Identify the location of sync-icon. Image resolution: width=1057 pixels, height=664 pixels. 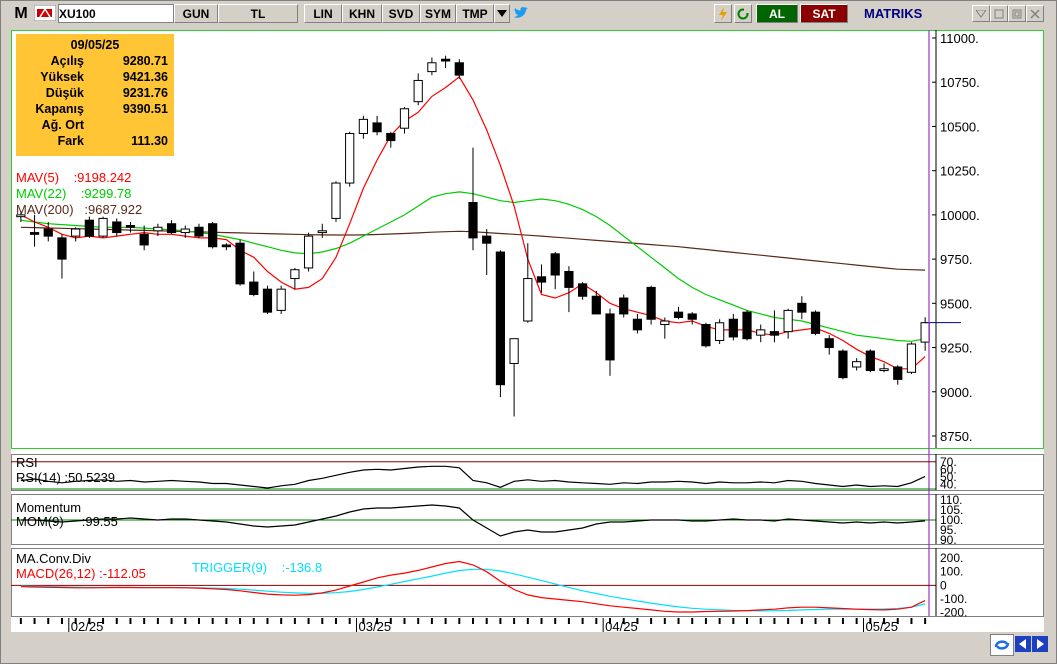
(1002, 645).